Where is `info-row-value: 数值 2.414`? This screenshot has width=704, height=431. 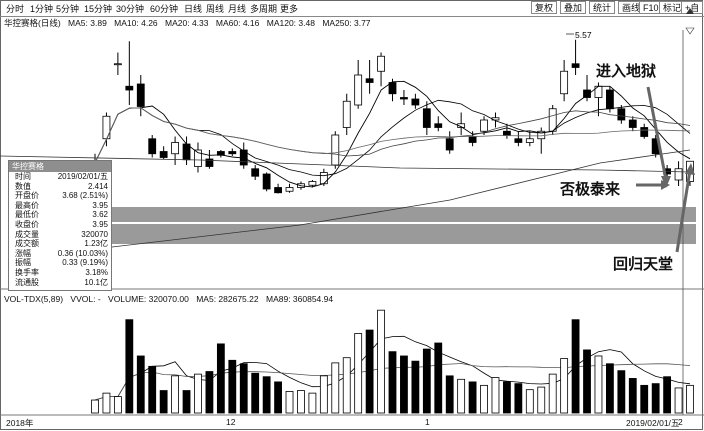
info-row-value: 数值 2.414 is located at coordinates (61, 186).